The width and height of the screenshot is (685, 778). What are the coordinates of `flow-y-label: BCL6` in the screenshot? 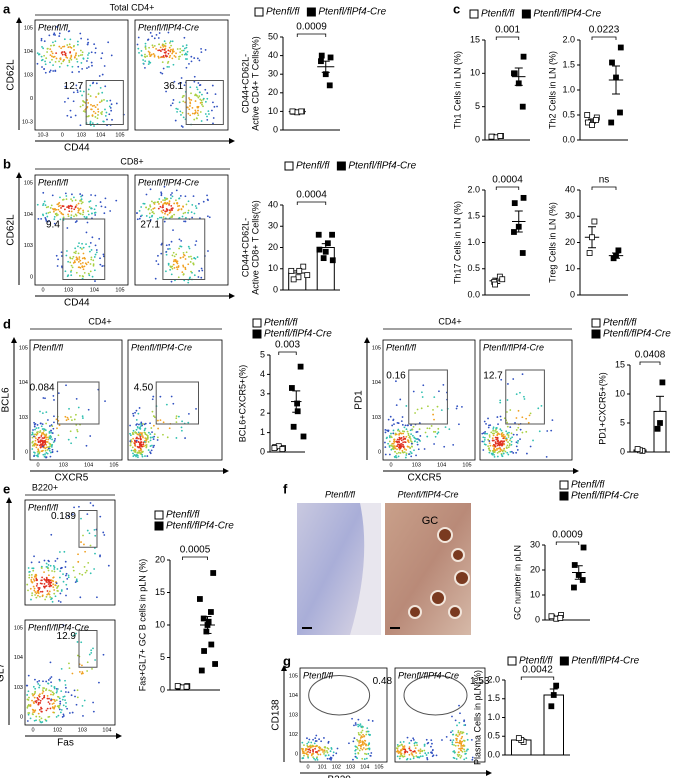 It's located at (6, 399).